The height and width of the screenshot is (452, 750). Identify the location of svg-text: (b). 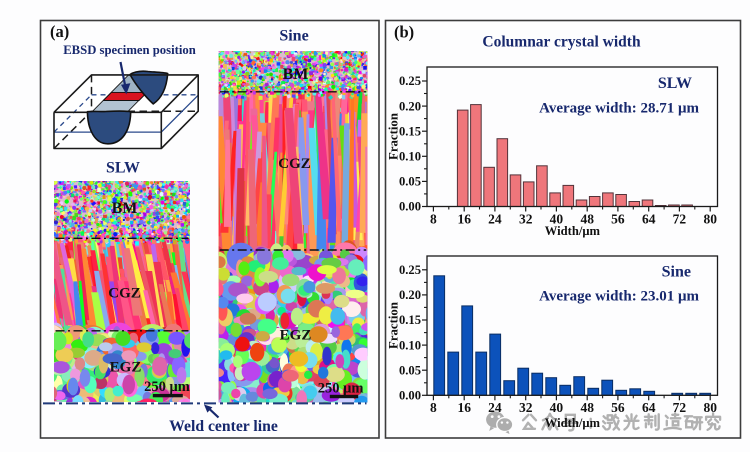
(404, 32).